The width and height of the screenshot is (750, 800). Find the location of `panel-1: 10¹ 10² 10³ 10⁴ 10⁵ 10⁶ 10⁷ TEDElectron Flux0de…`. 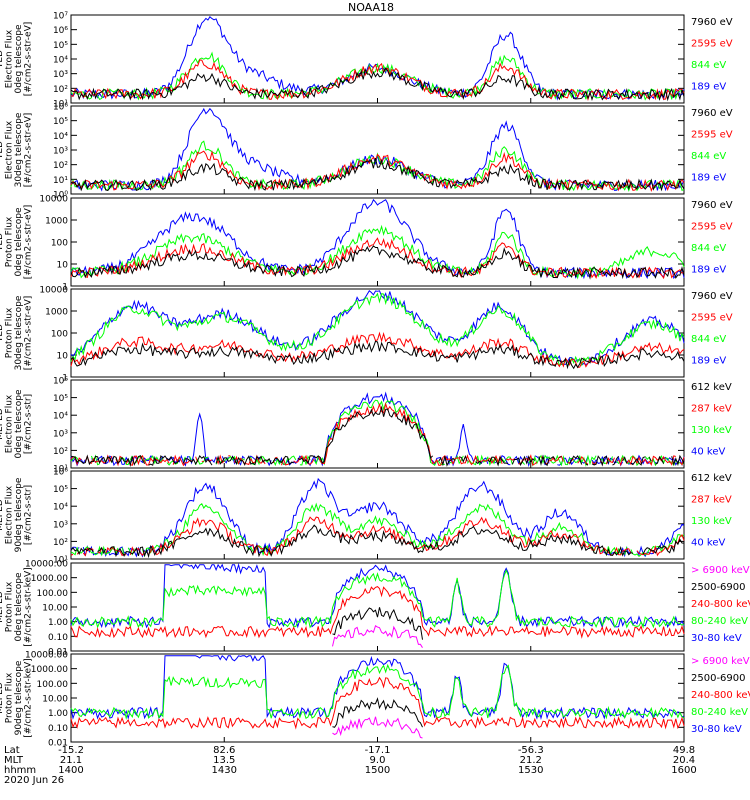

panel-1: 10¹ 10² 10³ 10⁴ 10⁵ 10⁶ 10⁷ TEDElectron Flux0de… is located at coordinates (366, 61).